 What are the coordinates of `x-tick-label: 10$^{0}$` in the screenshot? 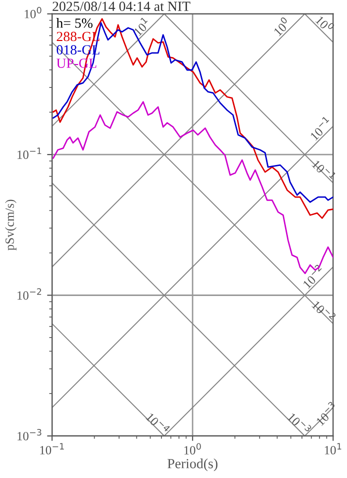 It's located at (192, 449).